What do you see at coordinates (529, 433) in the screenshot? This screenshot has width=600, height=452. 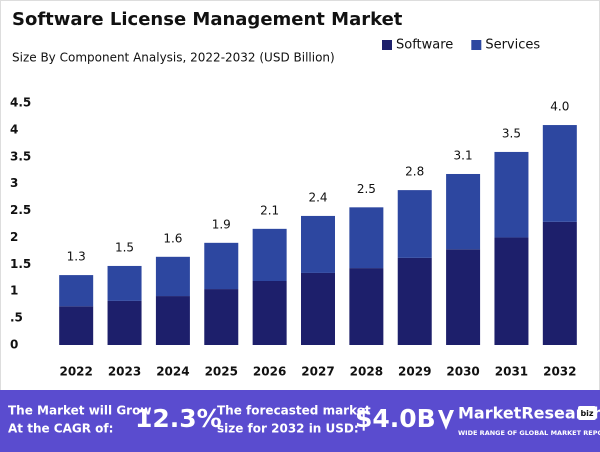 I see `brand-tagline: WIDE RANGE OF GLOBAL MARKET REPORTS` at bounding box center [529, 433].